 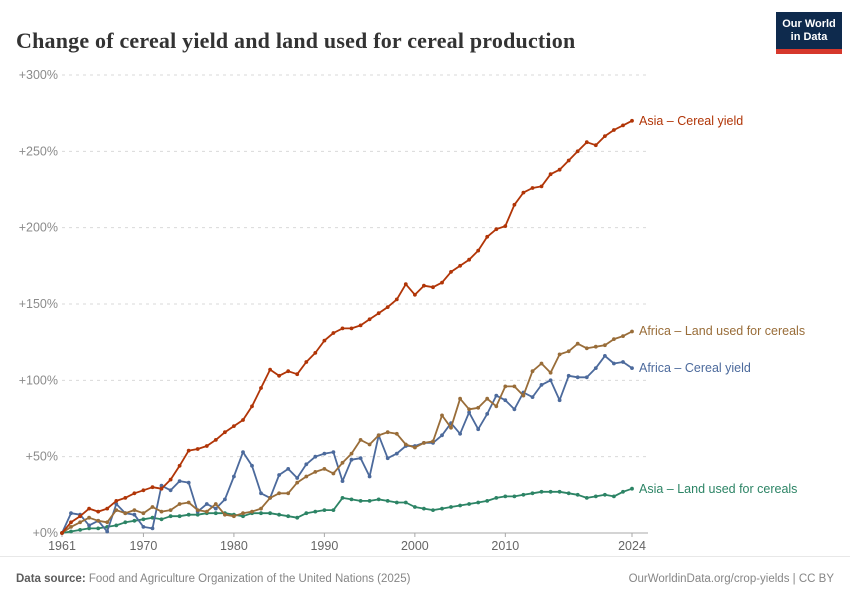 I want to click on series-label-asia-cereal-yield: Asia – Cereal yield, so click(x=691, y=120).